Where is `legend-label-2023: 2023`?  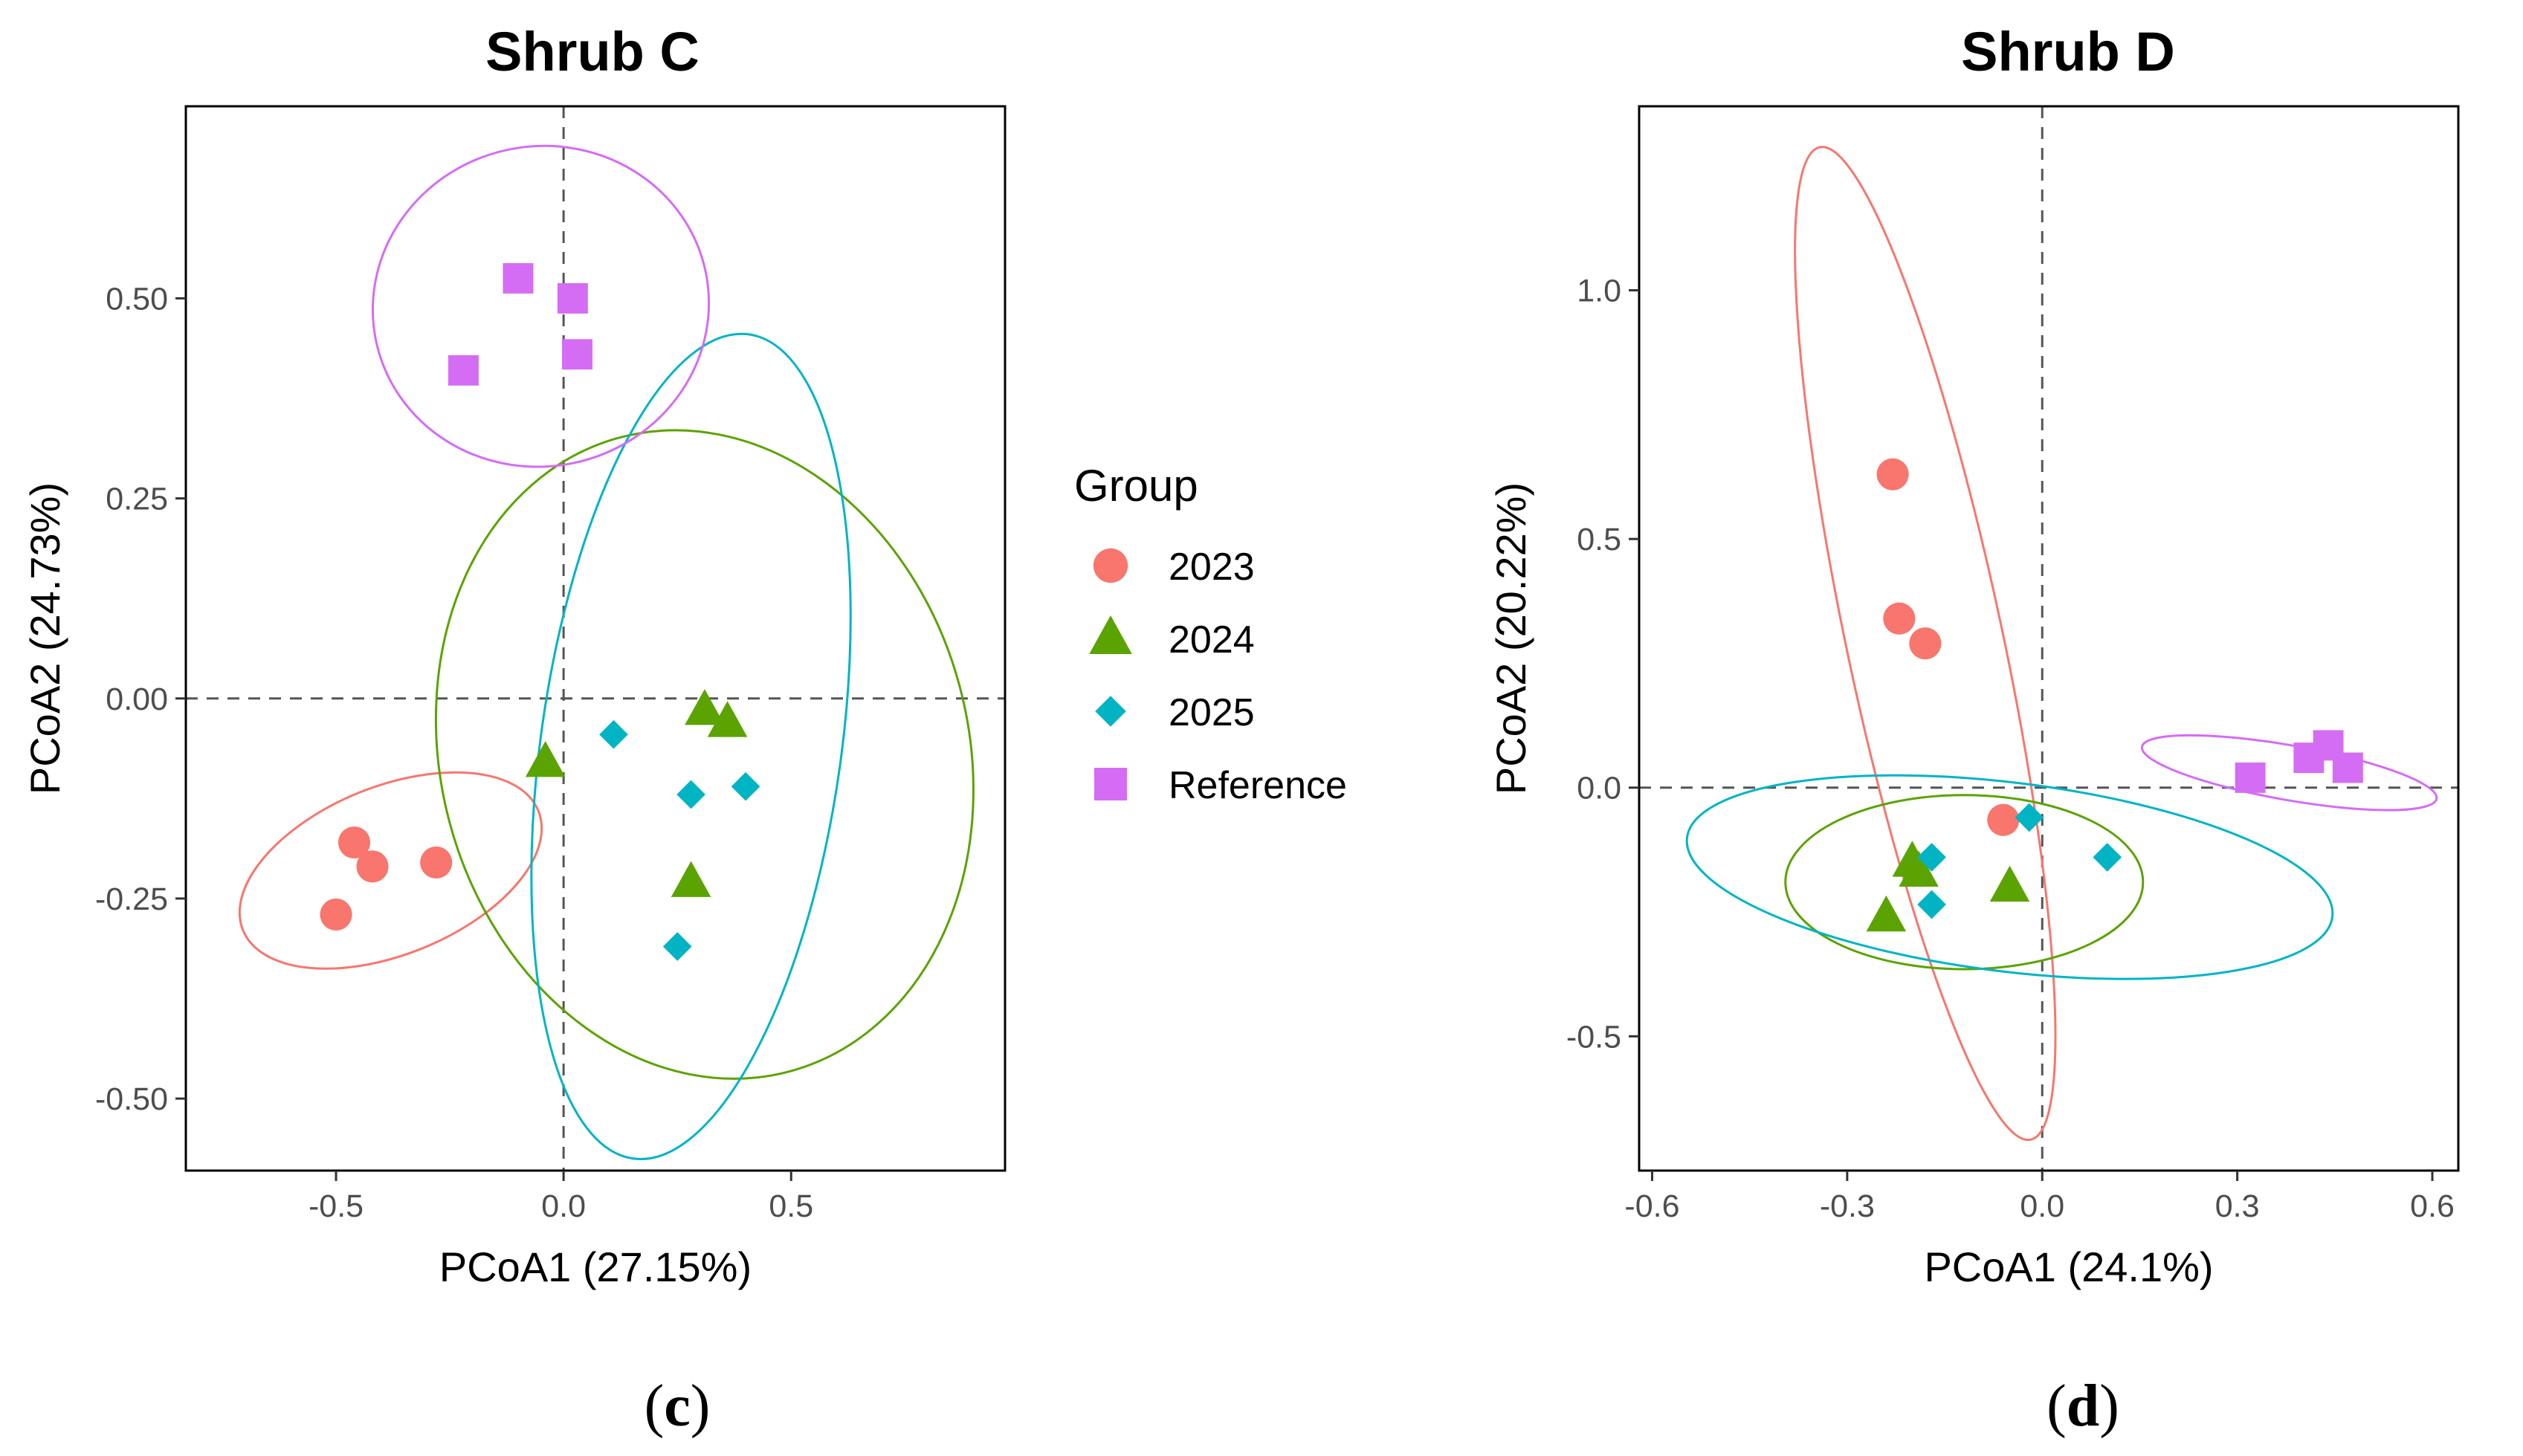
legend-label-2023: 2023 is located at coordinates (1212, 567).